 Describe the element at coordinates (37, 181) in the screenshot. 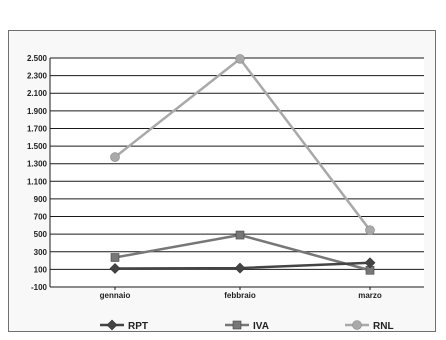

I see `y-tick-label: 1.100` at that location.